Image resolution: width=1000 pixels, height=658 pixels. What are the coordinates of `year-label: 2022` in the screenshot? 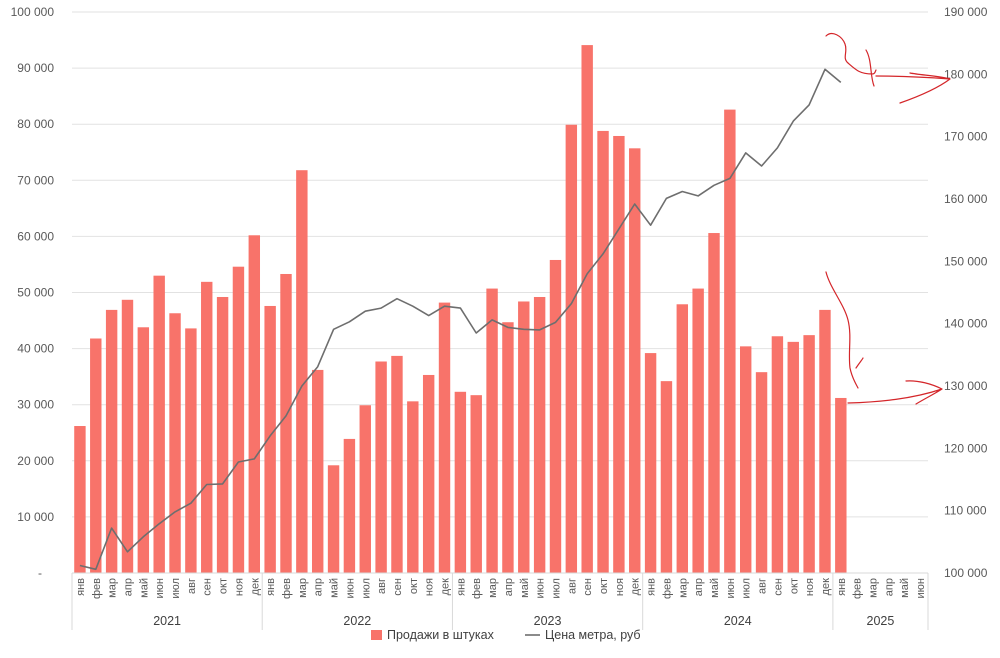 It's located at (357, 621).